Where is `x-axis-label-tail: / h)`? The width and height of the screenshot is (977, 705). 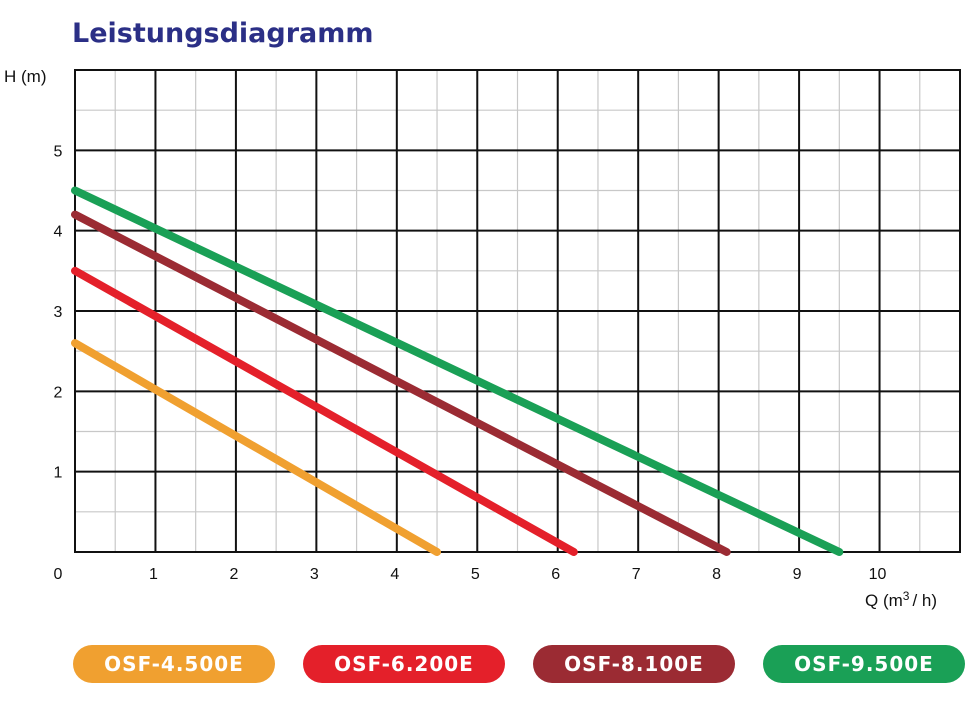
x-axis-label-tail: / h) is located at coordinates (924, 600).